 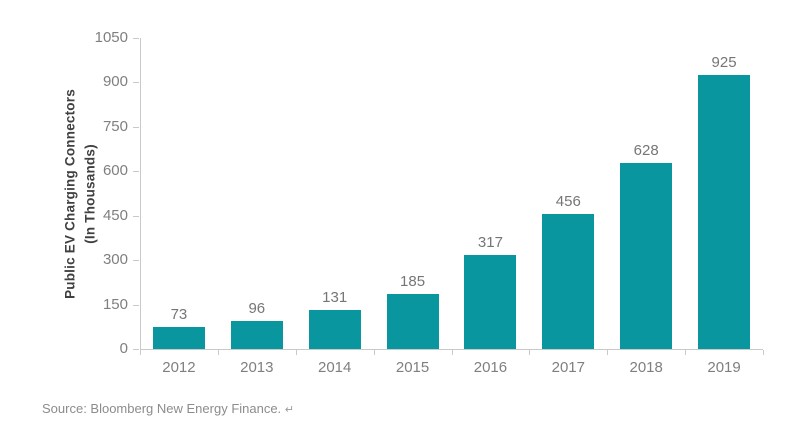 I want to click on bar-value-label: 73, so click(x=179, y=315).